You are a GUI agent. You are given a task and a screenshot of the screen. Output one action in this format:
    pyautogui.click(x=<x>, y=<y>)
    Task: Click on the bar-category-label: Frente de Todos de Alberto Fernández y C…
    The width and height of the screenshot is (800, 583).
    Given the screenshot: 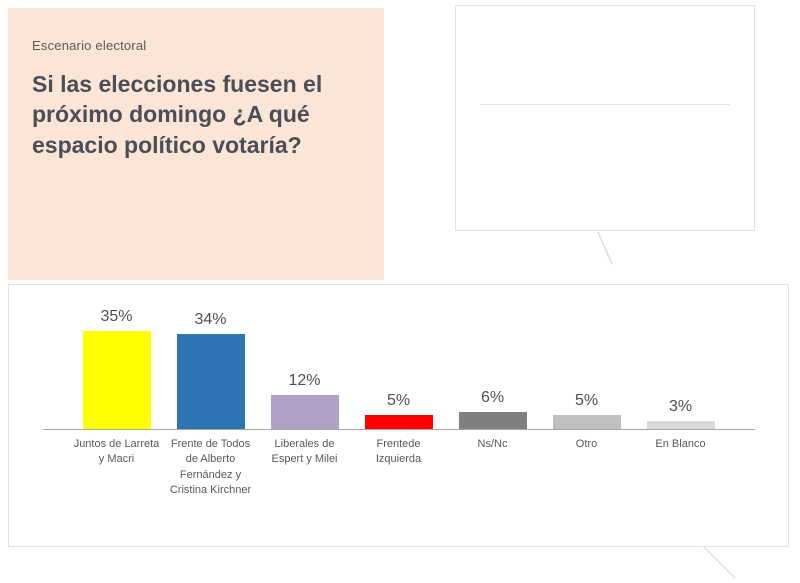 What is the action you would take?
    pyautogui.click(x=210, y=467)
    